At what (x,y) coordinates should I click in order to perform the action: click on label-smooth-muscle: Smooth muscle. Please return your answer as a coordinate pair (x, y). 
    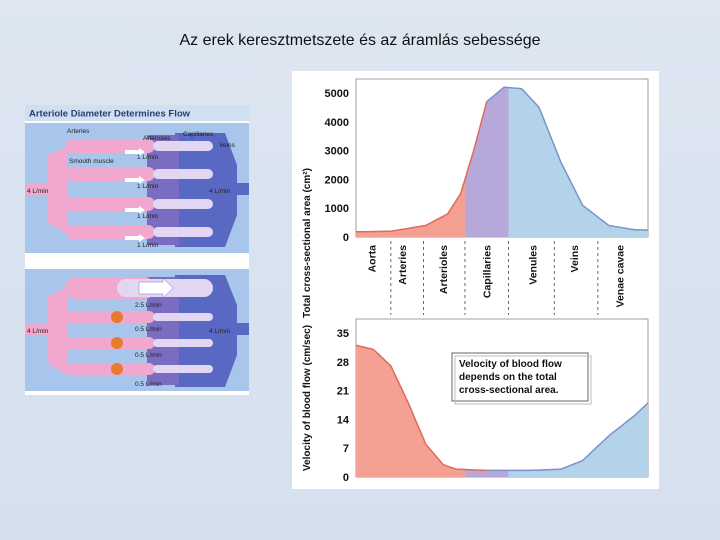
    Looking at the image, I should click on (91, 161).